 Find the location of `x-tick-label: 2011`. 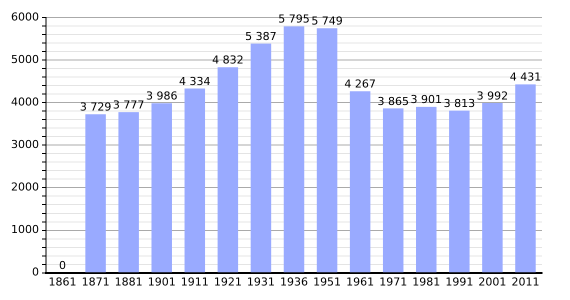

x-tick-label: 2011 is located at coordinates (525, 281).